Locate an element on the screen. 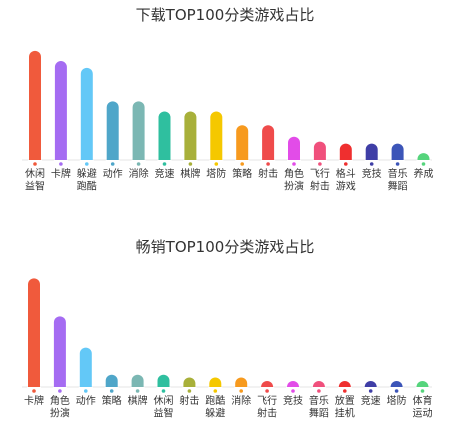 This screenshot has height=447, width=450. tick-label: 挂机 is located at coordinates (345, 413).